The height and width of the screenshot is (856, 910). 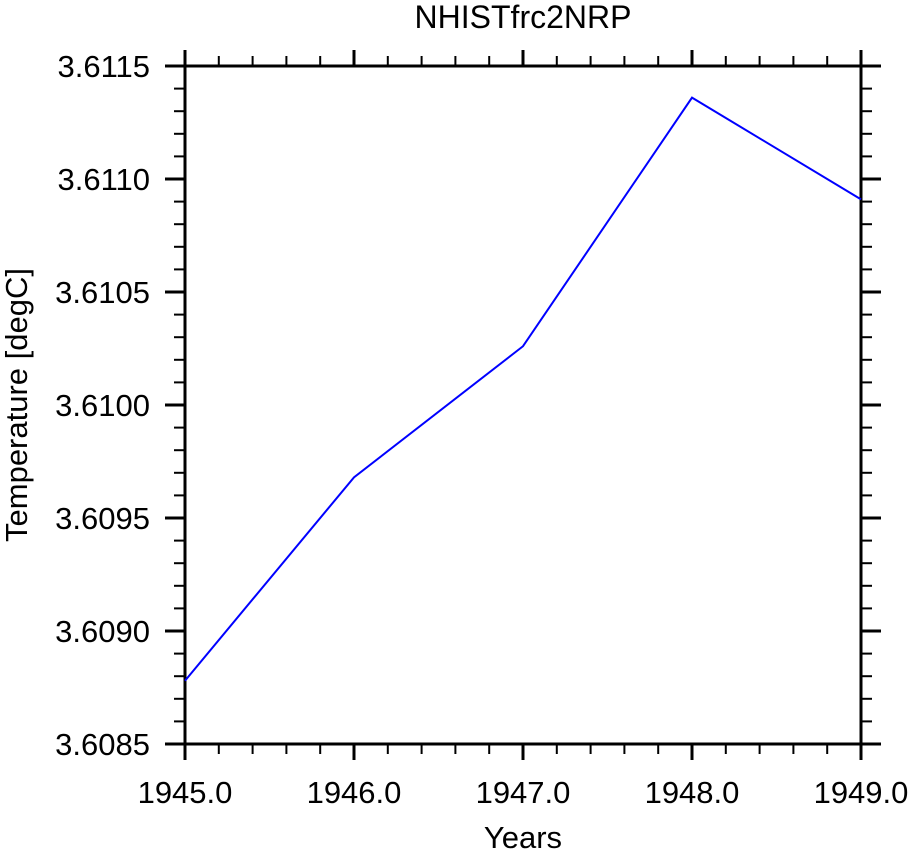 I want to click on y-tick-label: 3.6110, so click(x=103, y=179).